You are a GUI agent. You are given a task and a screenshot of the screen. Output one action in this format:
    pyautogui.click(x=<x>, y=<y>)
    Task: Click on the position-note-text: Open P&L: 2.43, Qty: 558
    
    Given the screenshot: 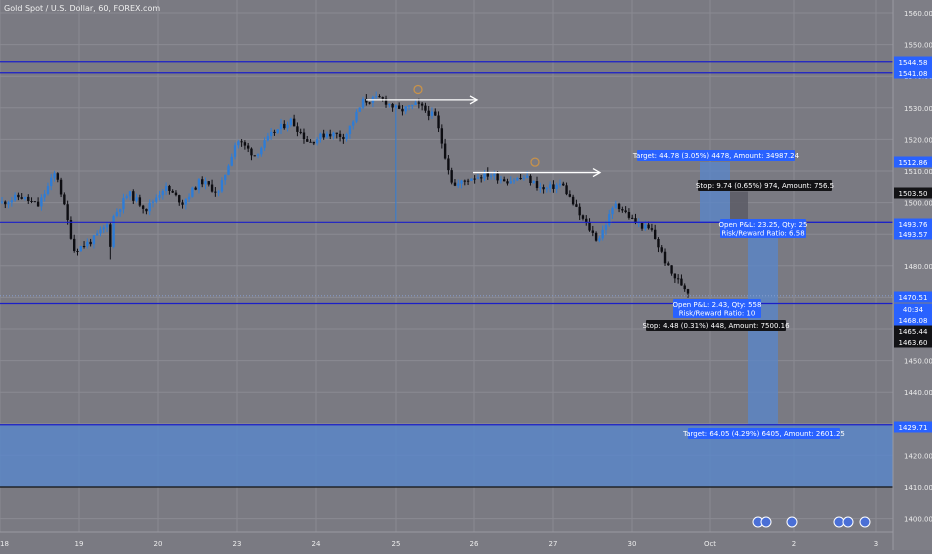 What is the action you would take?
    pyautogui.click(x=717, y=305)
    